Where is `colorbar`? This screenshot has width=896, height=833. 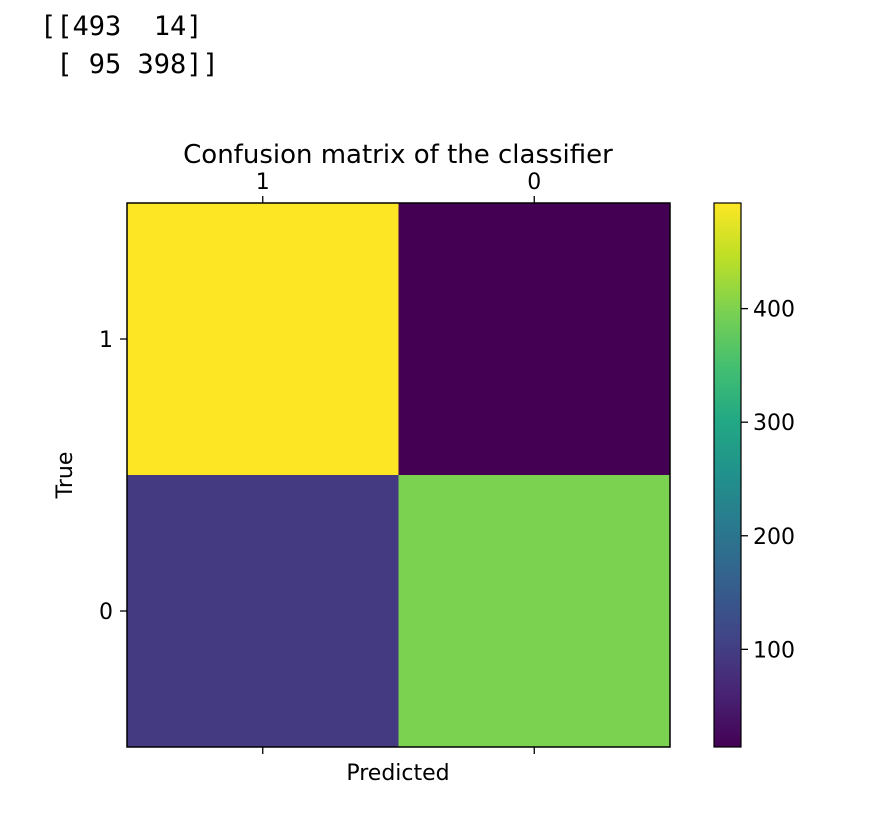 colorbar is located at coordinates (727, 475).